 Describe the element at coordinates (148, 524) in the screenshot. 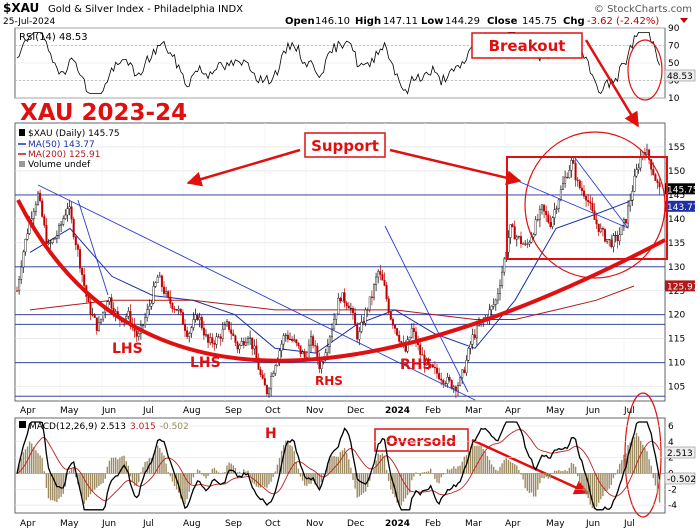

I see `x-tick-label: Jul` at that location.